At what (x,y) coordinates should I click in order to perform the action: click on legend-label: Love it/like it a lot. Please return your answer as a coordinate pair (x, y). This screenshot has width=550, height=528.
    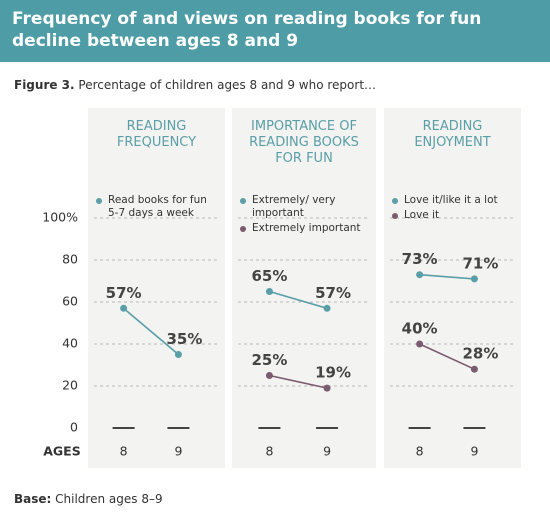
    Looking at the image, I should click on (451, 200).